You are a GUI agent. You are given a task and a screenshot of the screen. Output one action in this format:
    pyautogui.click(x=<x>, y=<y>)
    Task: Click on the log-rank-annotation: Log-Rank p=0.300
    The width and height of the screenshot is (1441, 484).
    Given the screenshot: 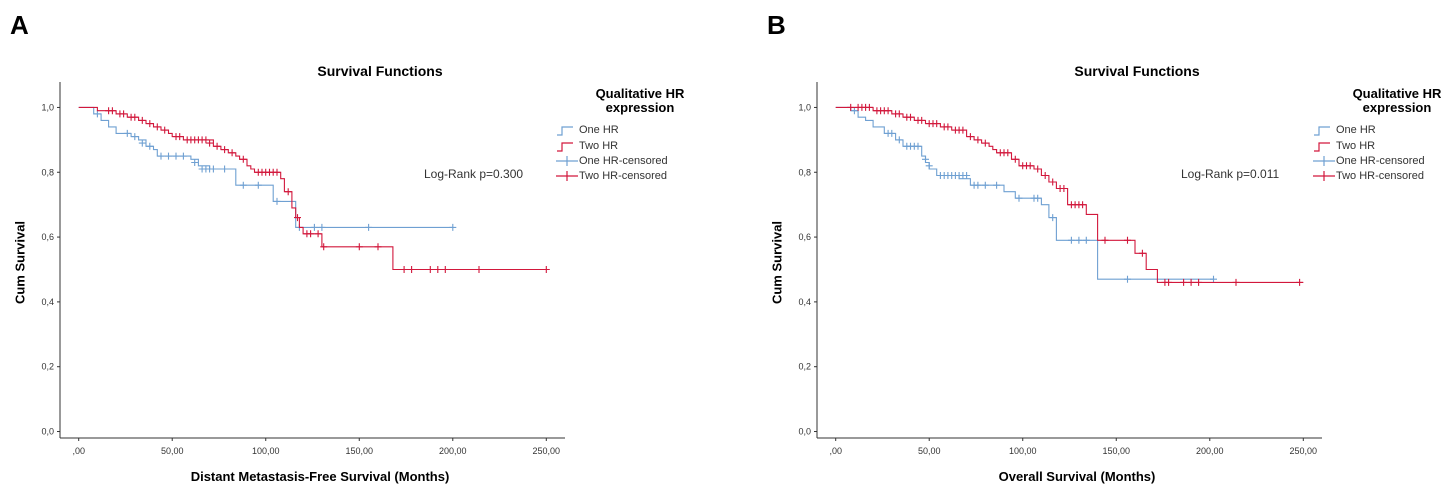 What is the action you would take?
    pyautogui.click(x=474, y=174)
    